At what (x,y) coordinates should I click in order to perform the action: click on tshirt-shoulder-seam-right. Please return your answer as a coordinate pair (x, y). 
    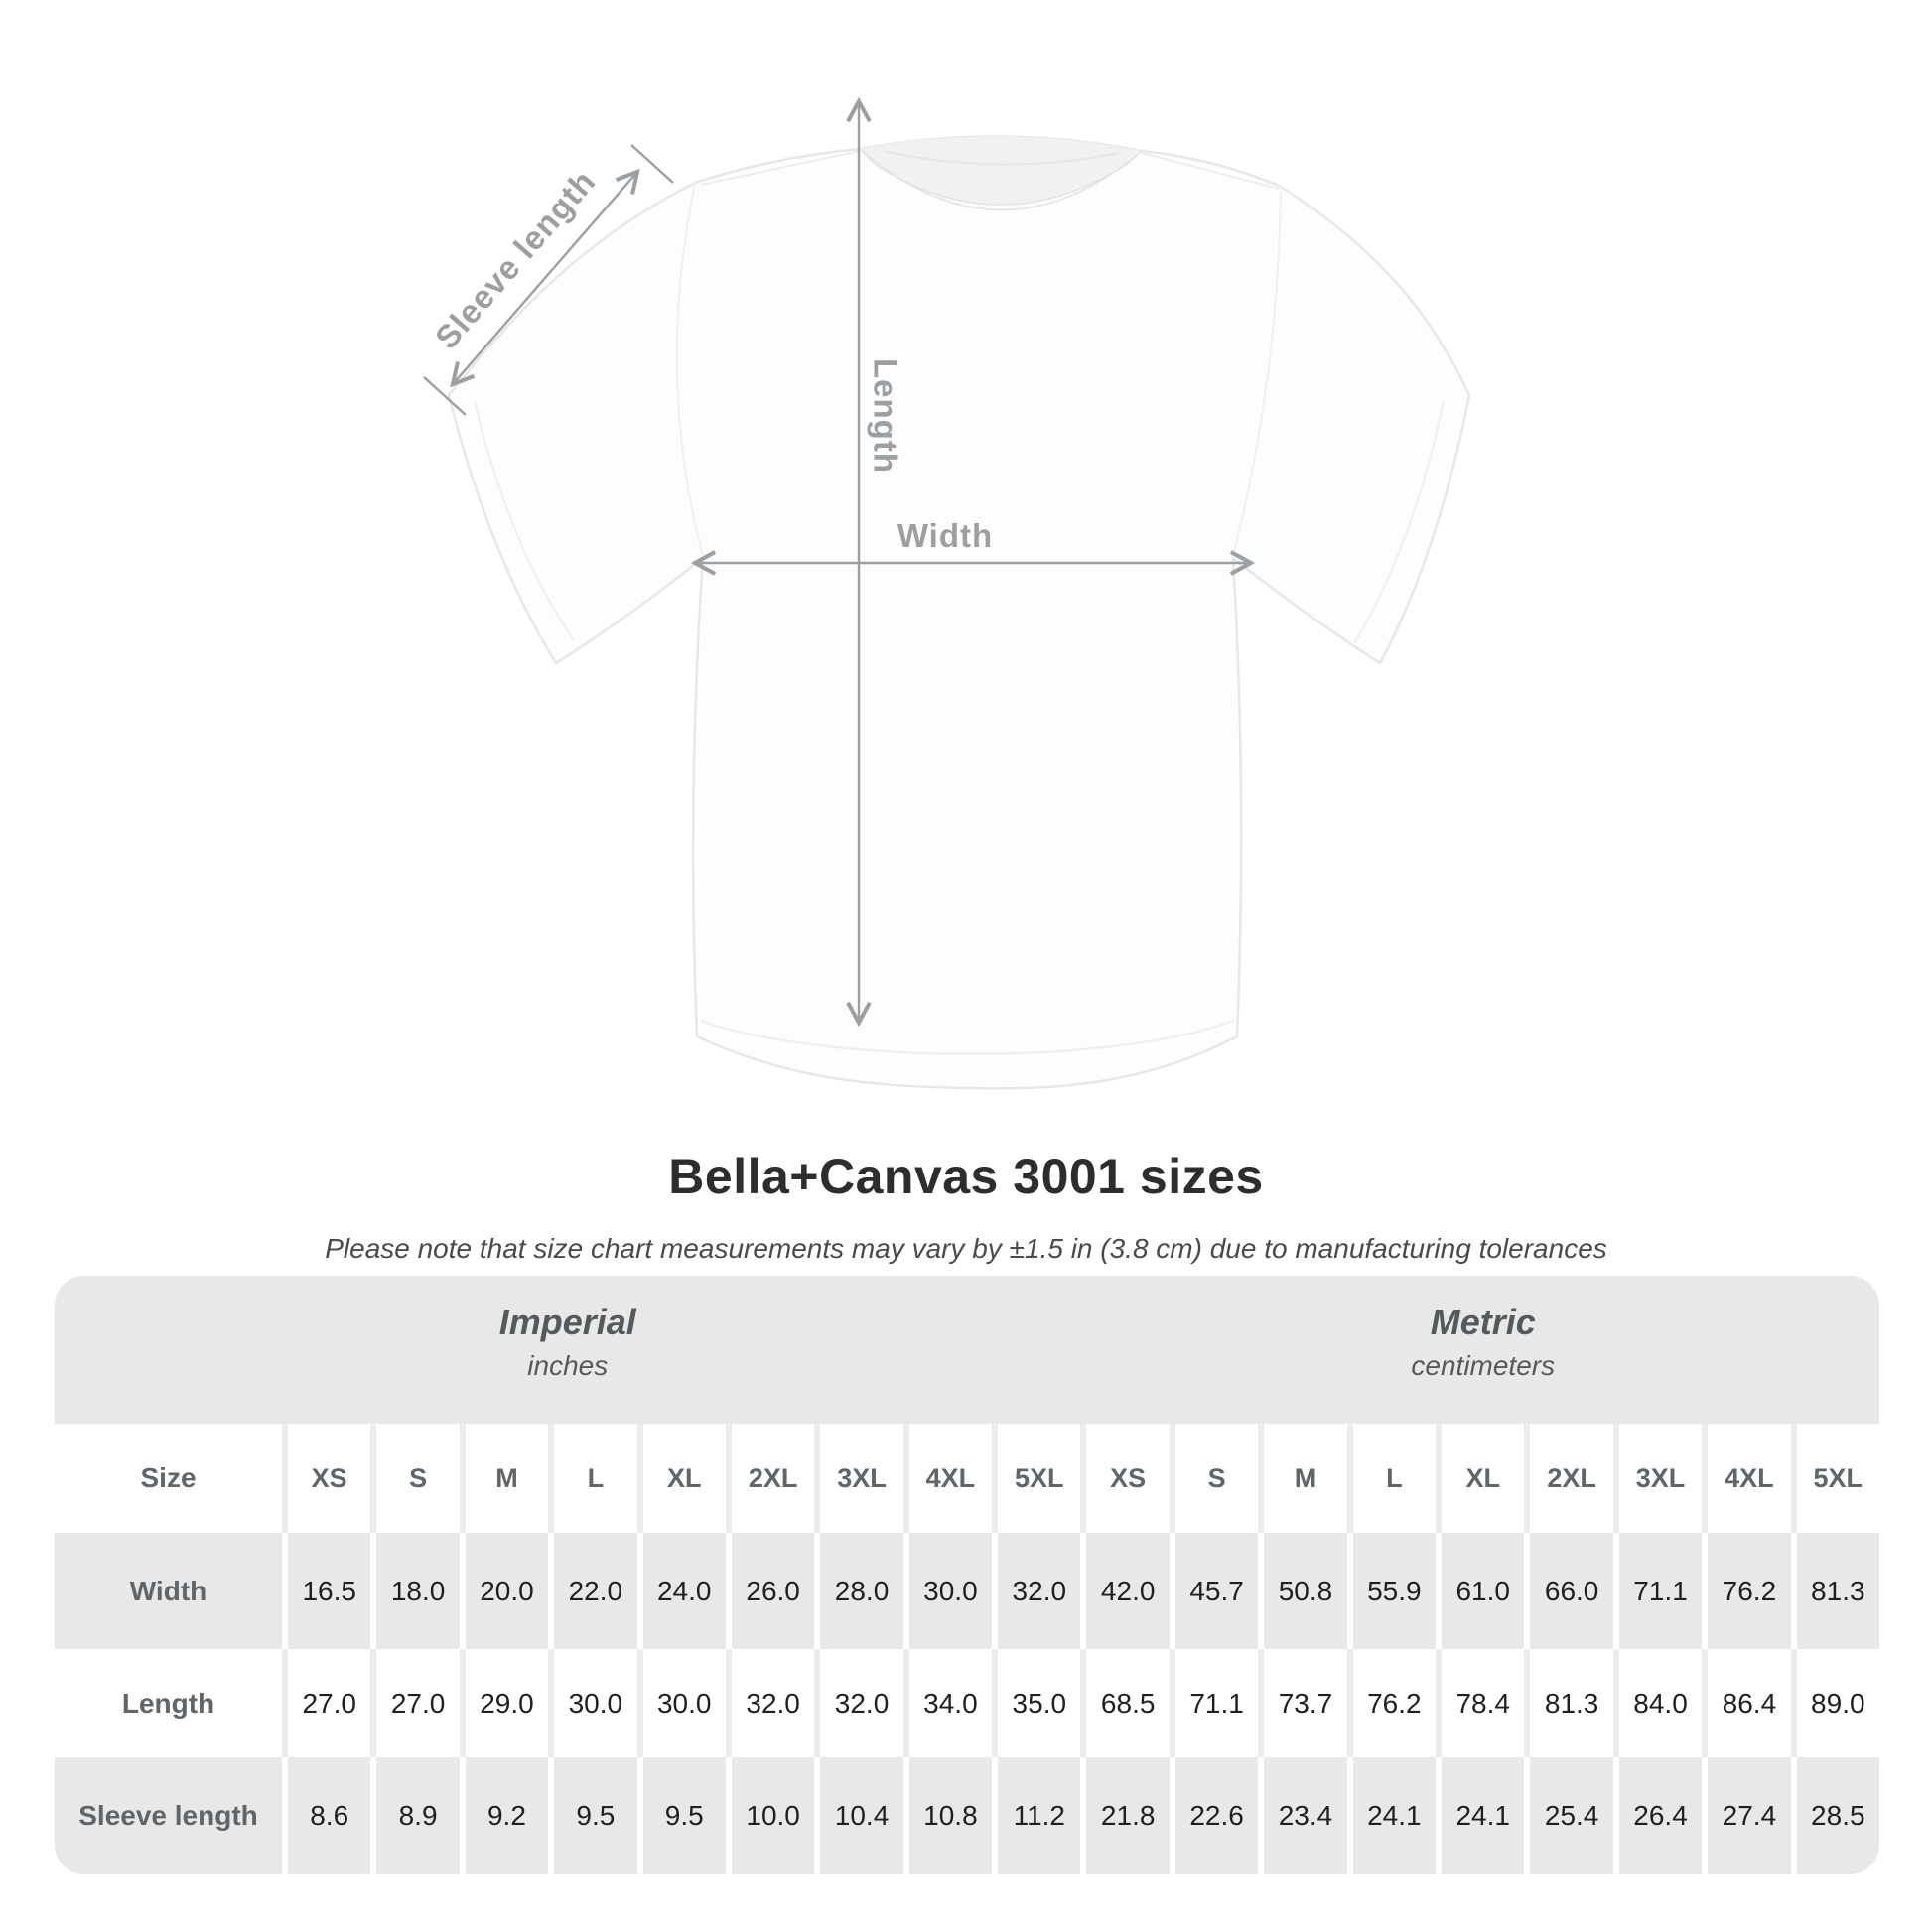
    Looking at the image, I should click on (1210, 171).